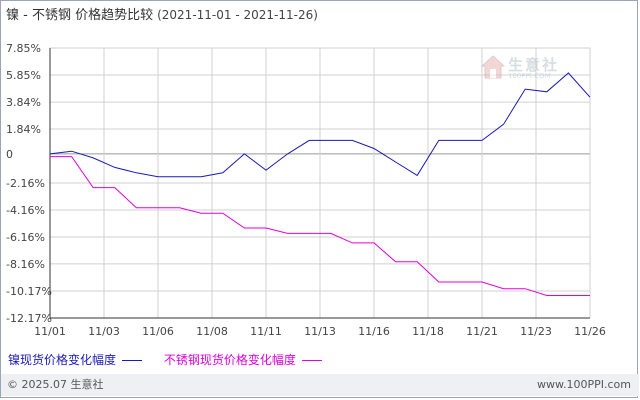 The width and height of the screenshot is (640, 400). Describe the element at coordinates (62, 360) in the screenshot. I see `legend-label-nickel: 镍现货价格变化幅度` at that location.